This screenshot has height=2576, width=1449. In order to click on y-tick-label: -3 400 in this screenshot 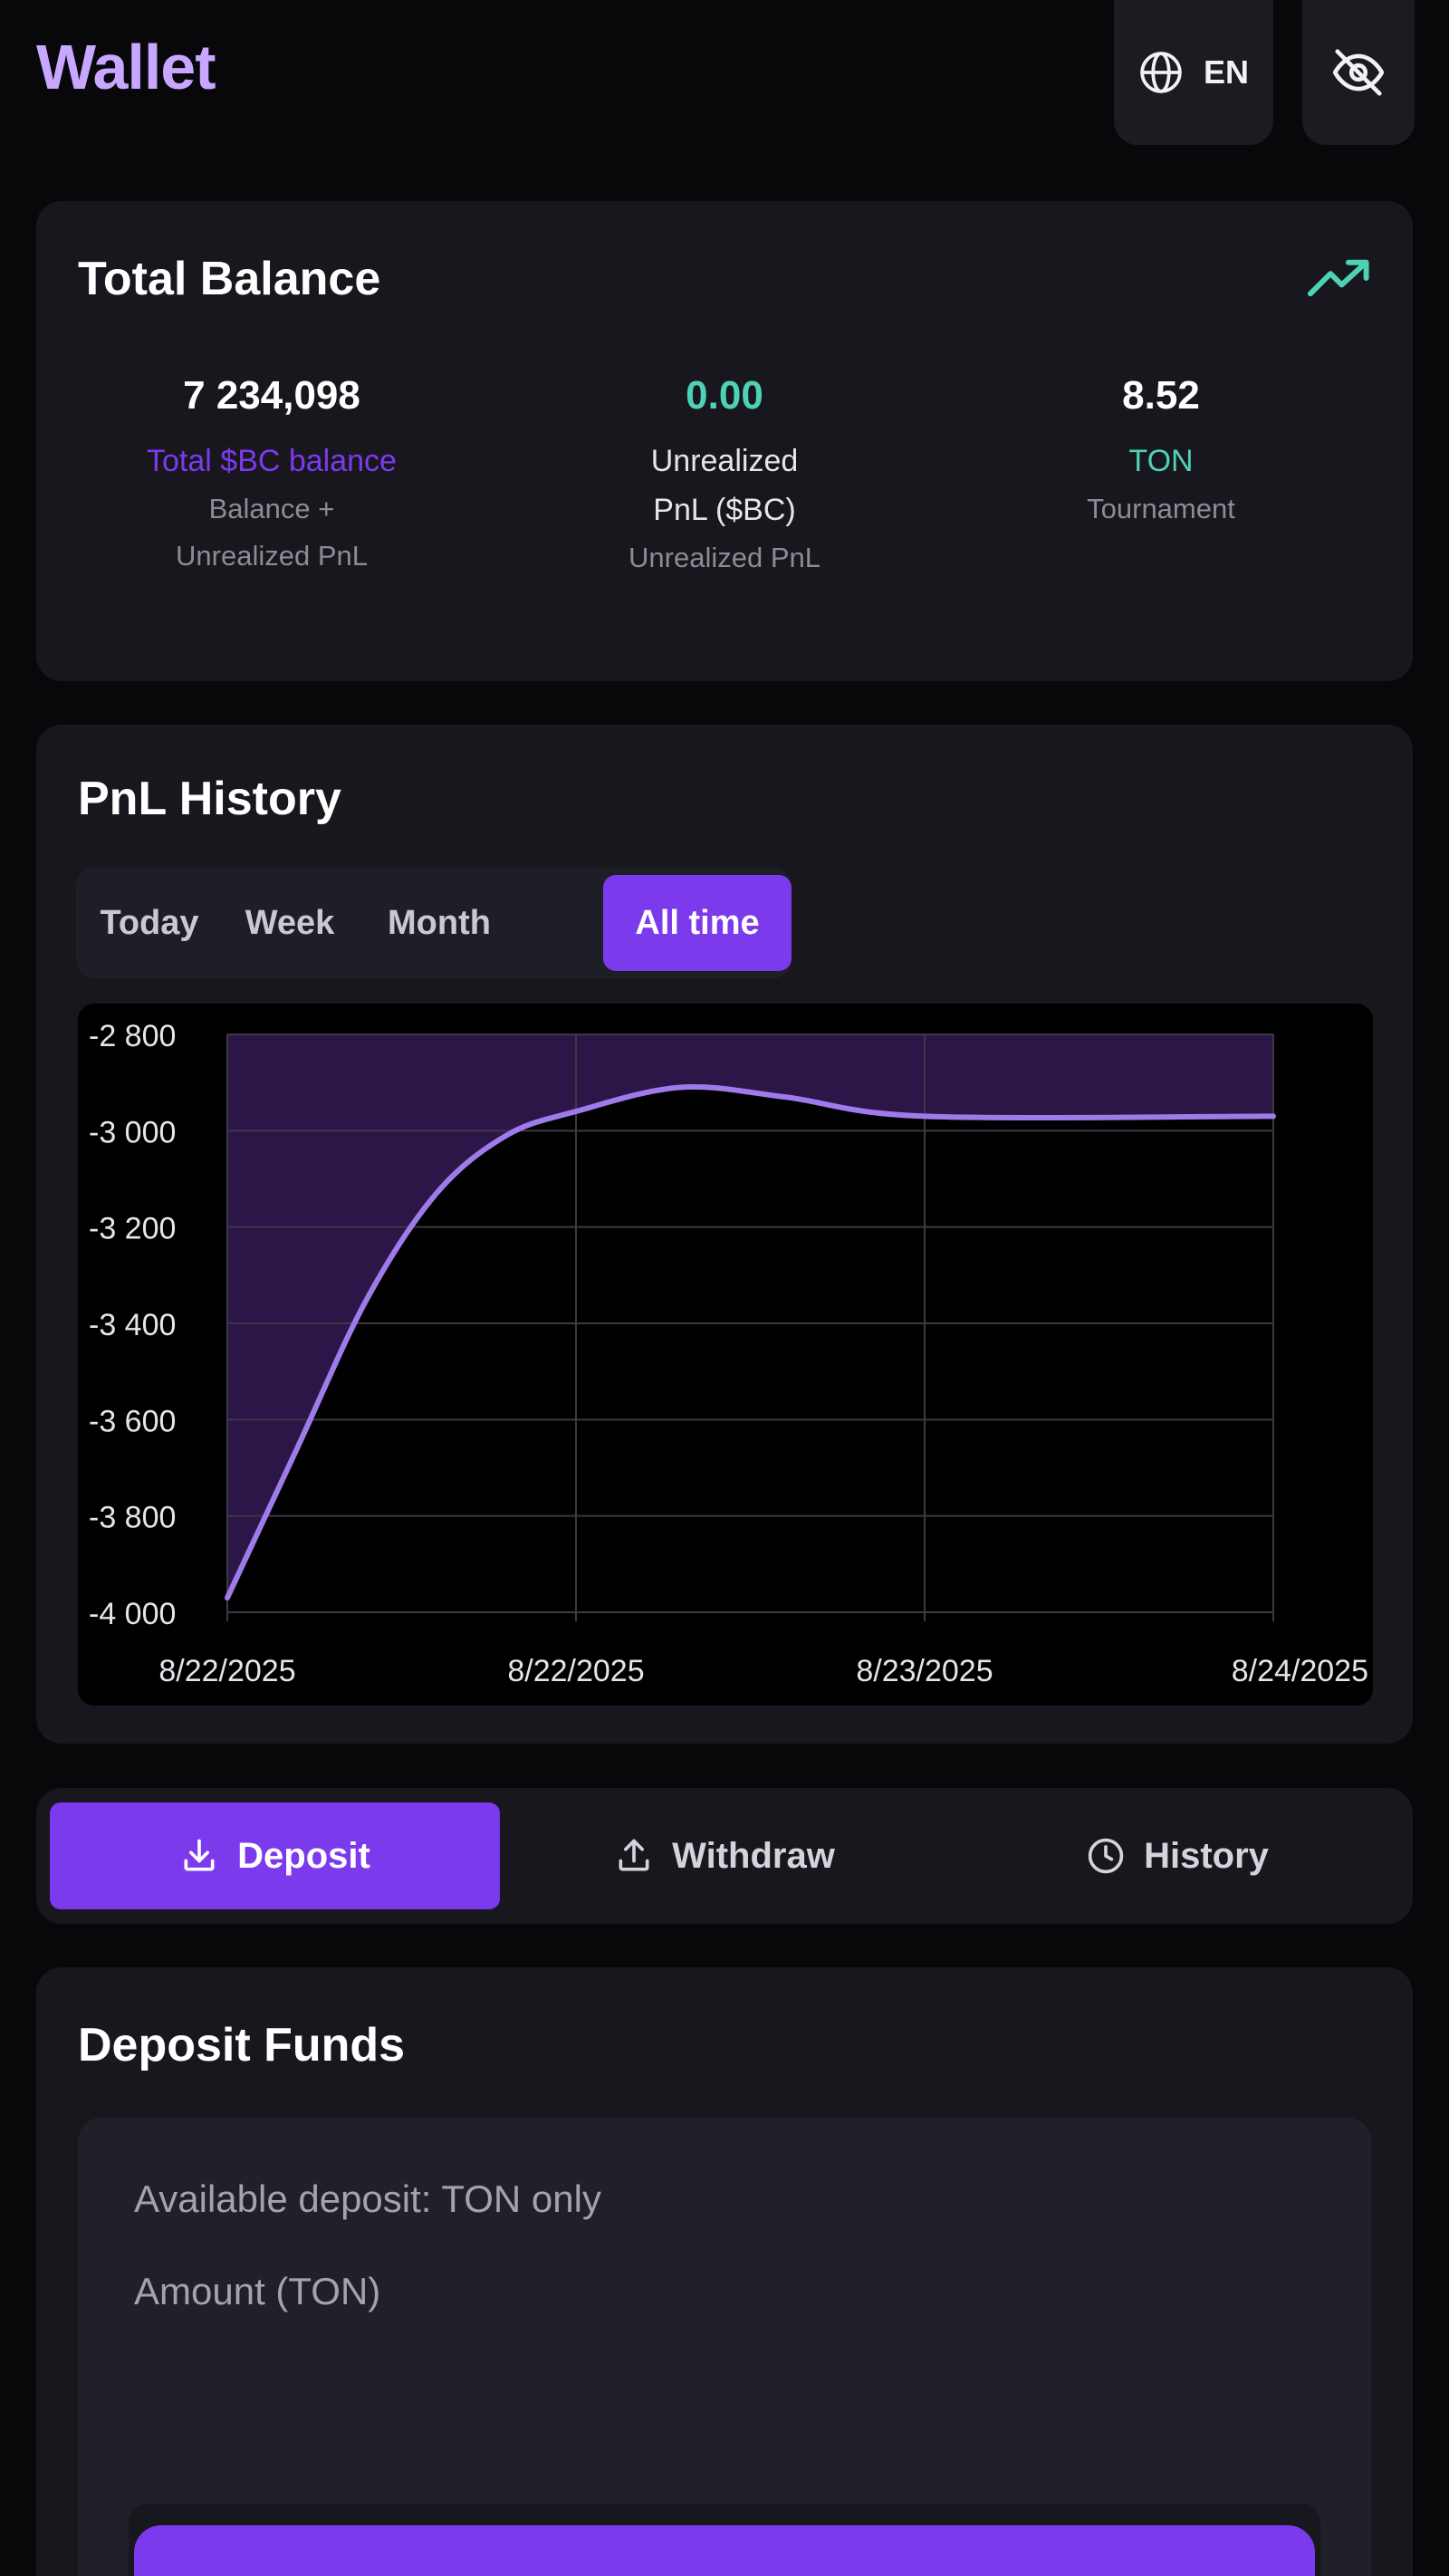, I will do `click(132, 1325)`.